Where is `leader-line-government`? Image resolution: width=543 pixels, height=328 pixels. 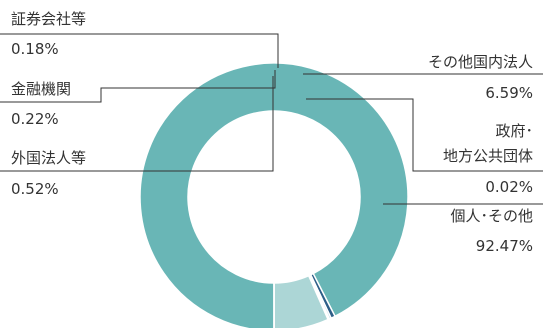
leader-line-government is located at coordinates (424, 135).